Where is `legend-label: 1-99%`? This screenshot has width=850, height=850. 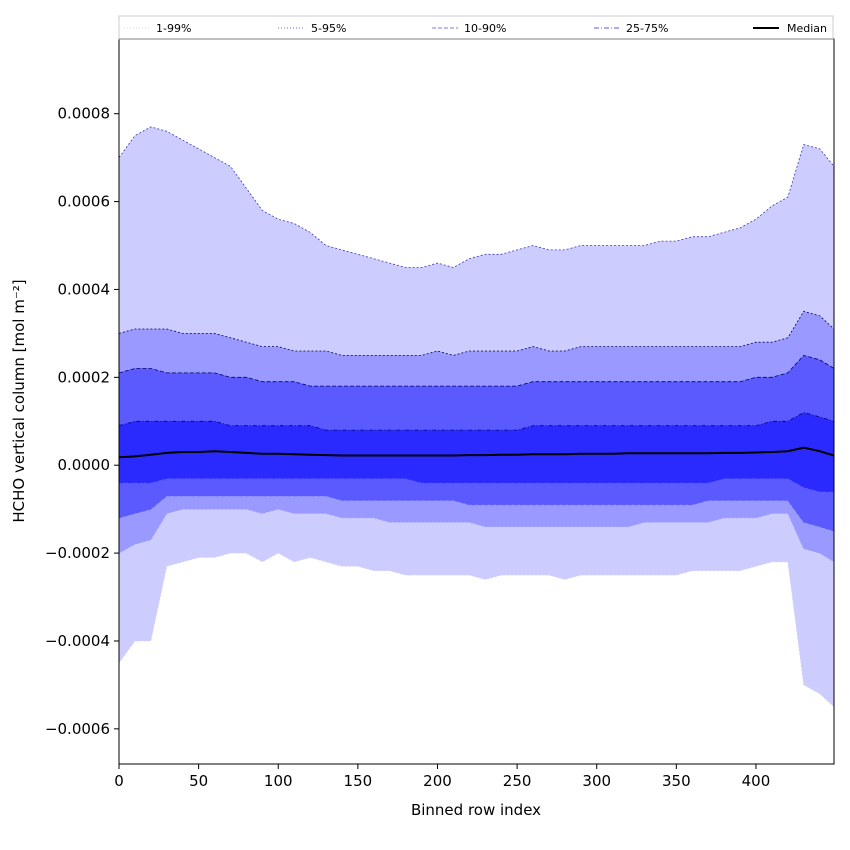 legend-label: 1-99% is located at coordinates (173, 28).